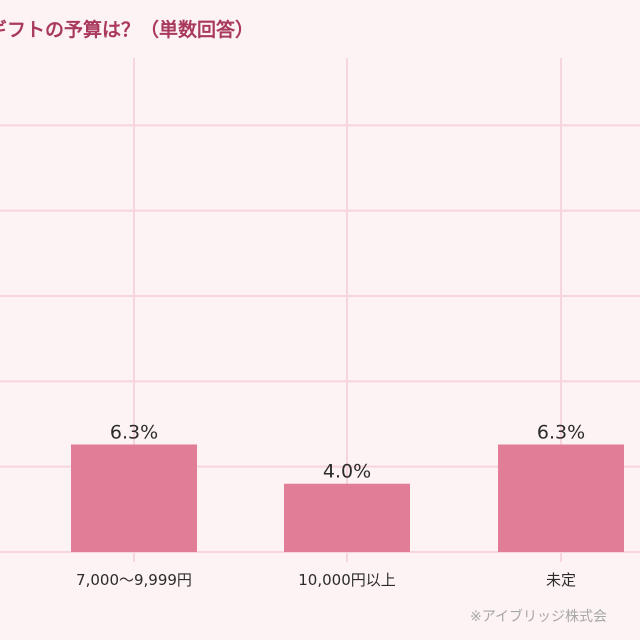 The width and height of the screenshot is (640, 640). I want to click on value-label-1: 4.0%, so click(347, 472).